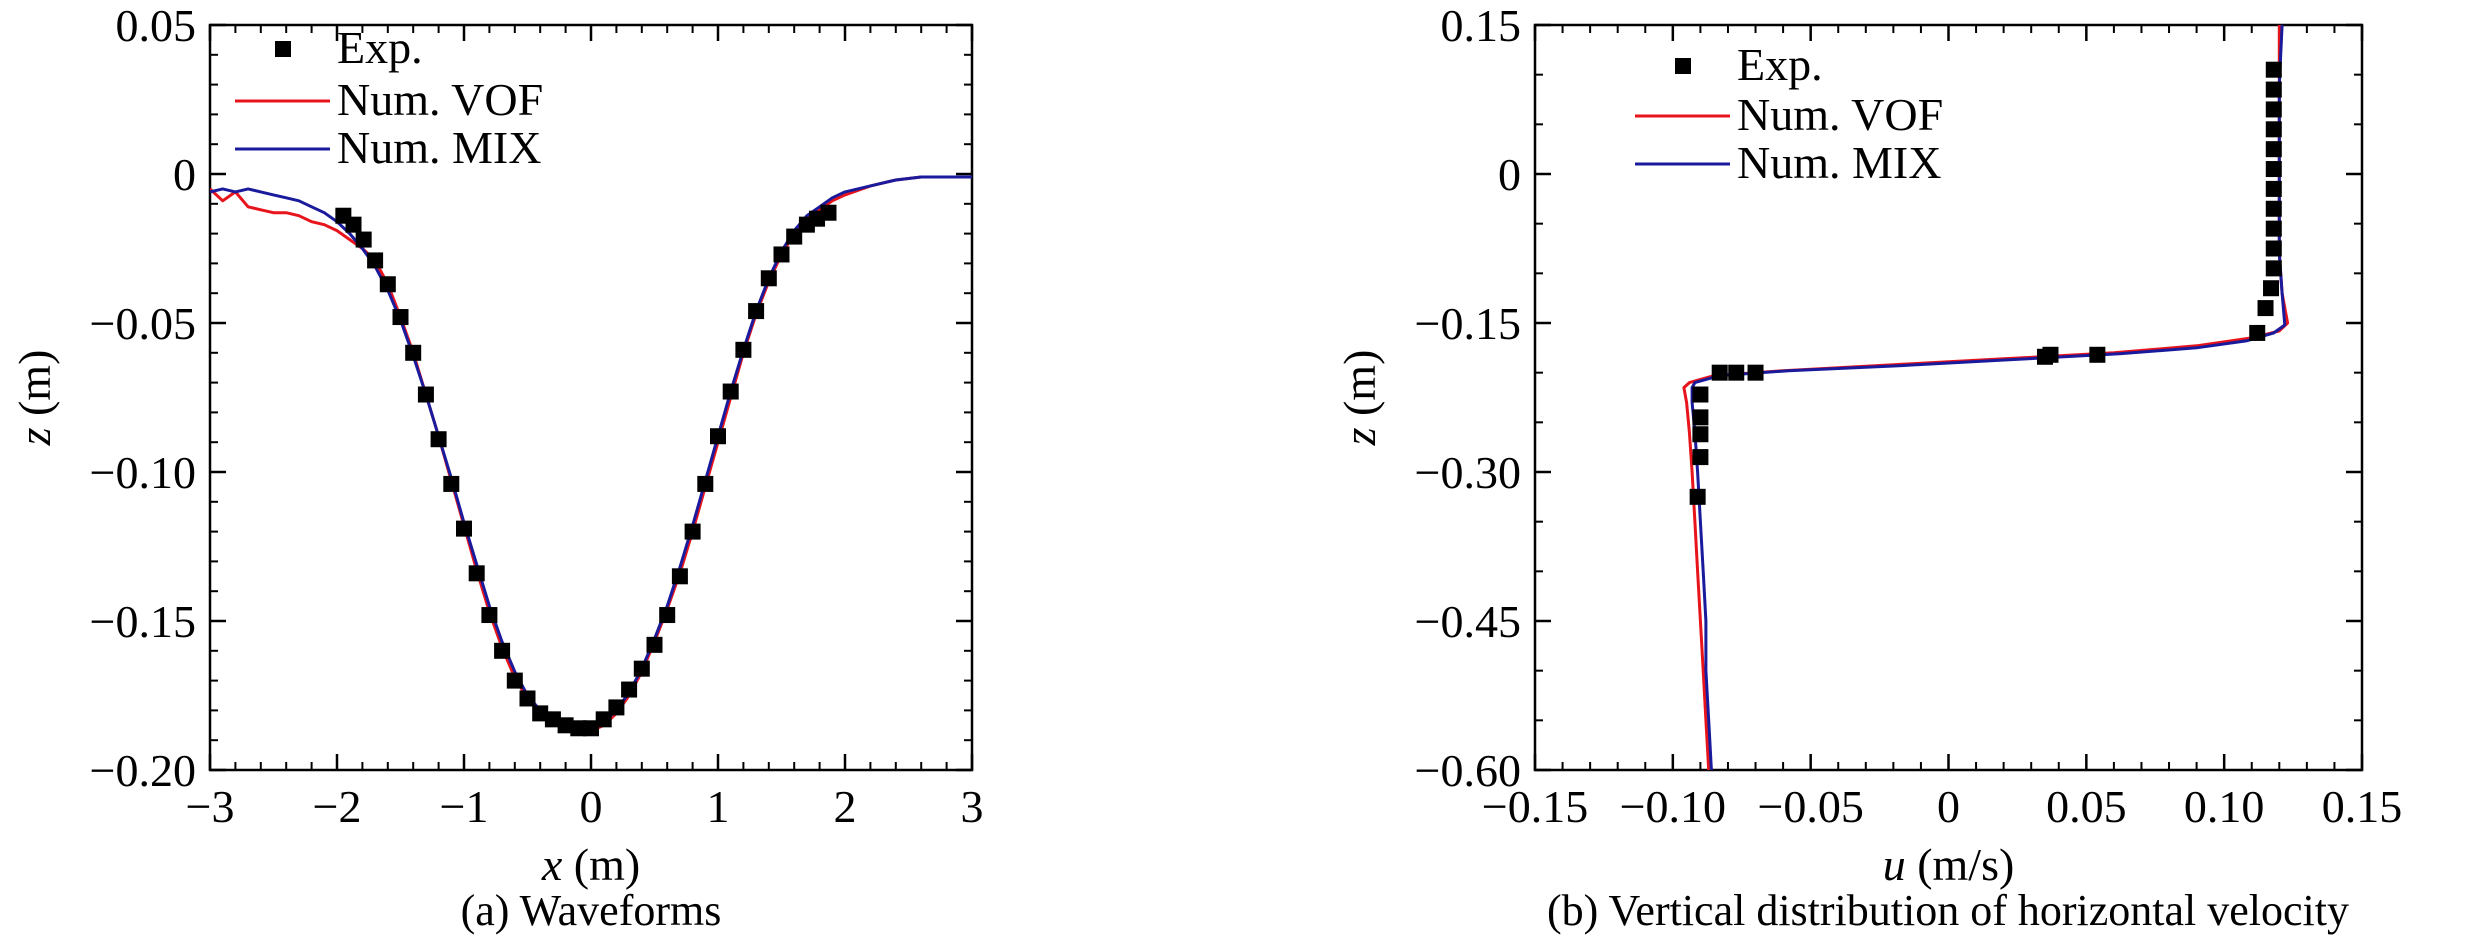 This screenshot has width=2481, height=945. What do you see at coordinates (552, 864) in the screenshot?
I see `x-axis-label-variable: x` at bounding box center [552, 864].